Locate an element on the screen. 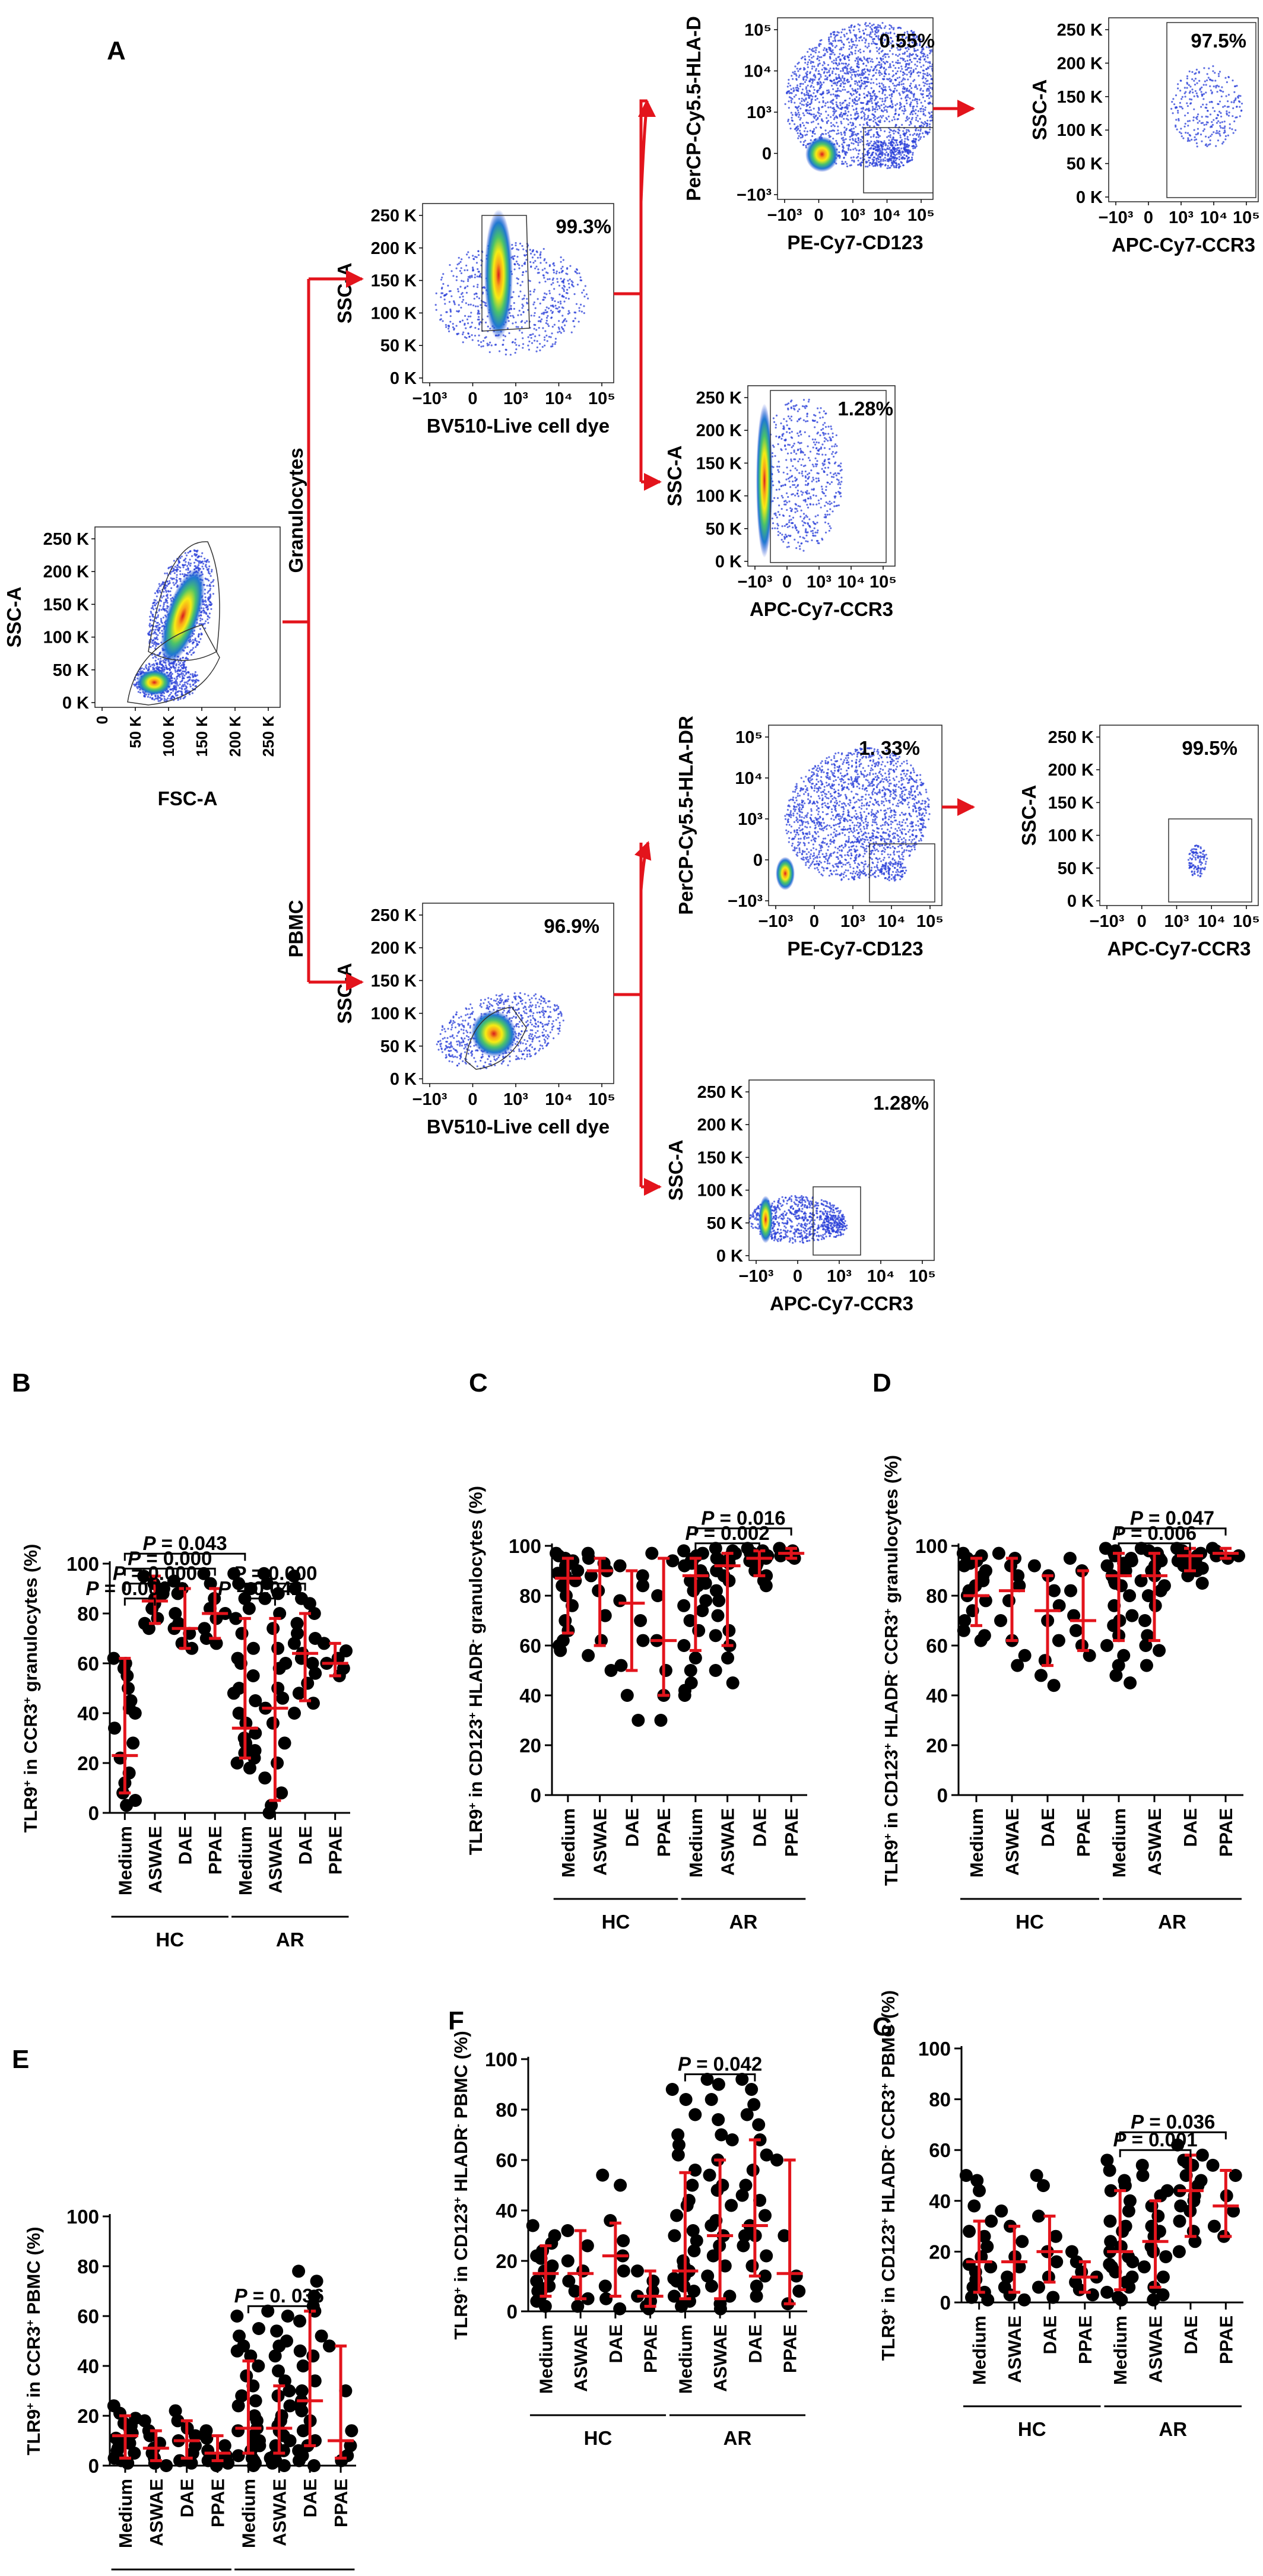  panel-label: F is located at coordinates (456, 2020).